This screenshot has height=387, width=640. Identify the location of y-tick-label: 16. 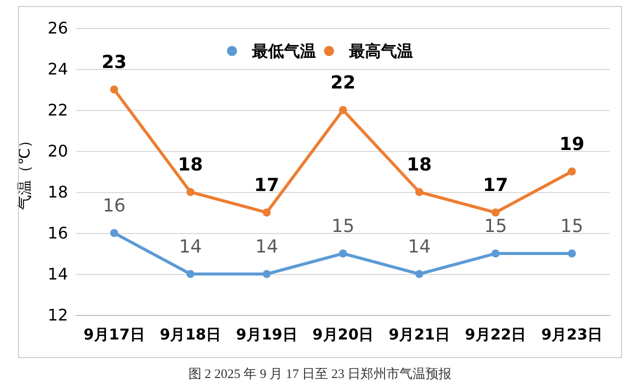
(58, 233).